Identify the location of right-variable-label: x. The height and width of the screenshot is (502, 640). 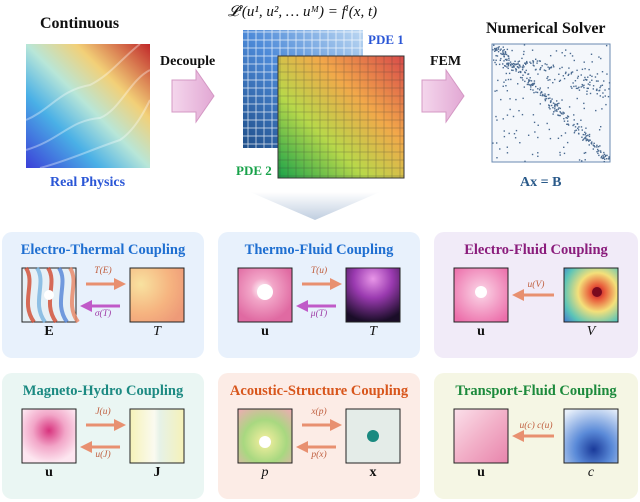
(373, 472).